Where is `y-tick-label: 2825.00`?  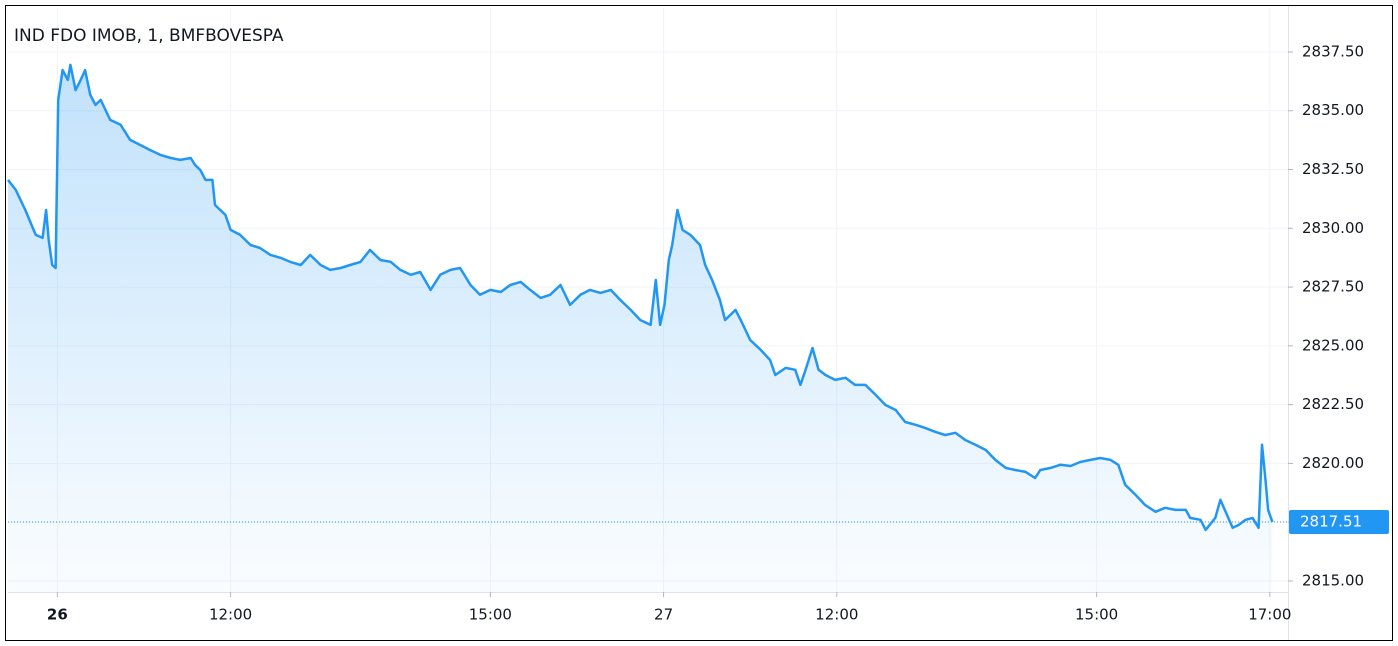 y-tick-label: 2825.00 is located at coordinates (1333, 345).